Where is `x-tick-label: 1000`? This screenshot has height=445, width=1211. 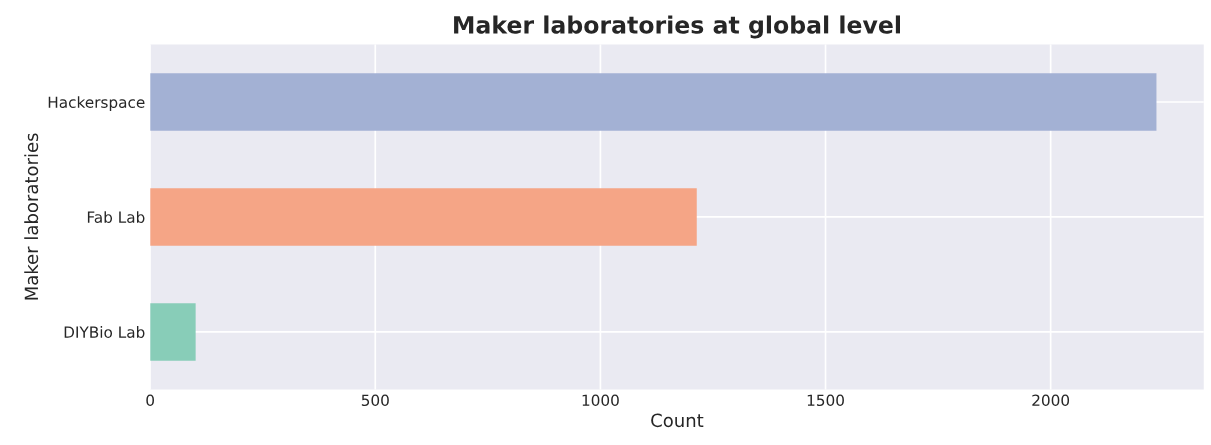
x-tick-label: 1000 is located at coordinates (600, 400).